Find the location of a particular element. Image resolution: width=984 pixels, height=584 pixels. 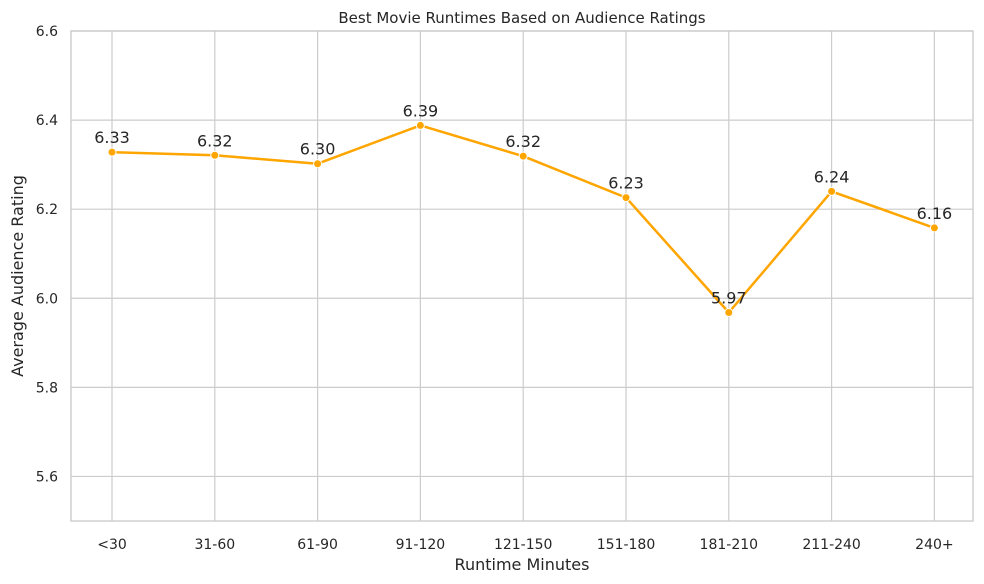

data-label: 6.39 is located at coordinates (421, 110).